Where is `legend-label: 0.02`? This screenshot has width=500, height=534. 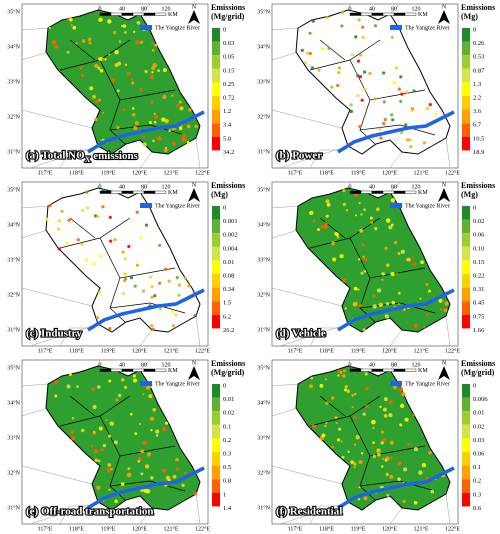 legend-label: 0.02 is located at coordinates (228, 413).